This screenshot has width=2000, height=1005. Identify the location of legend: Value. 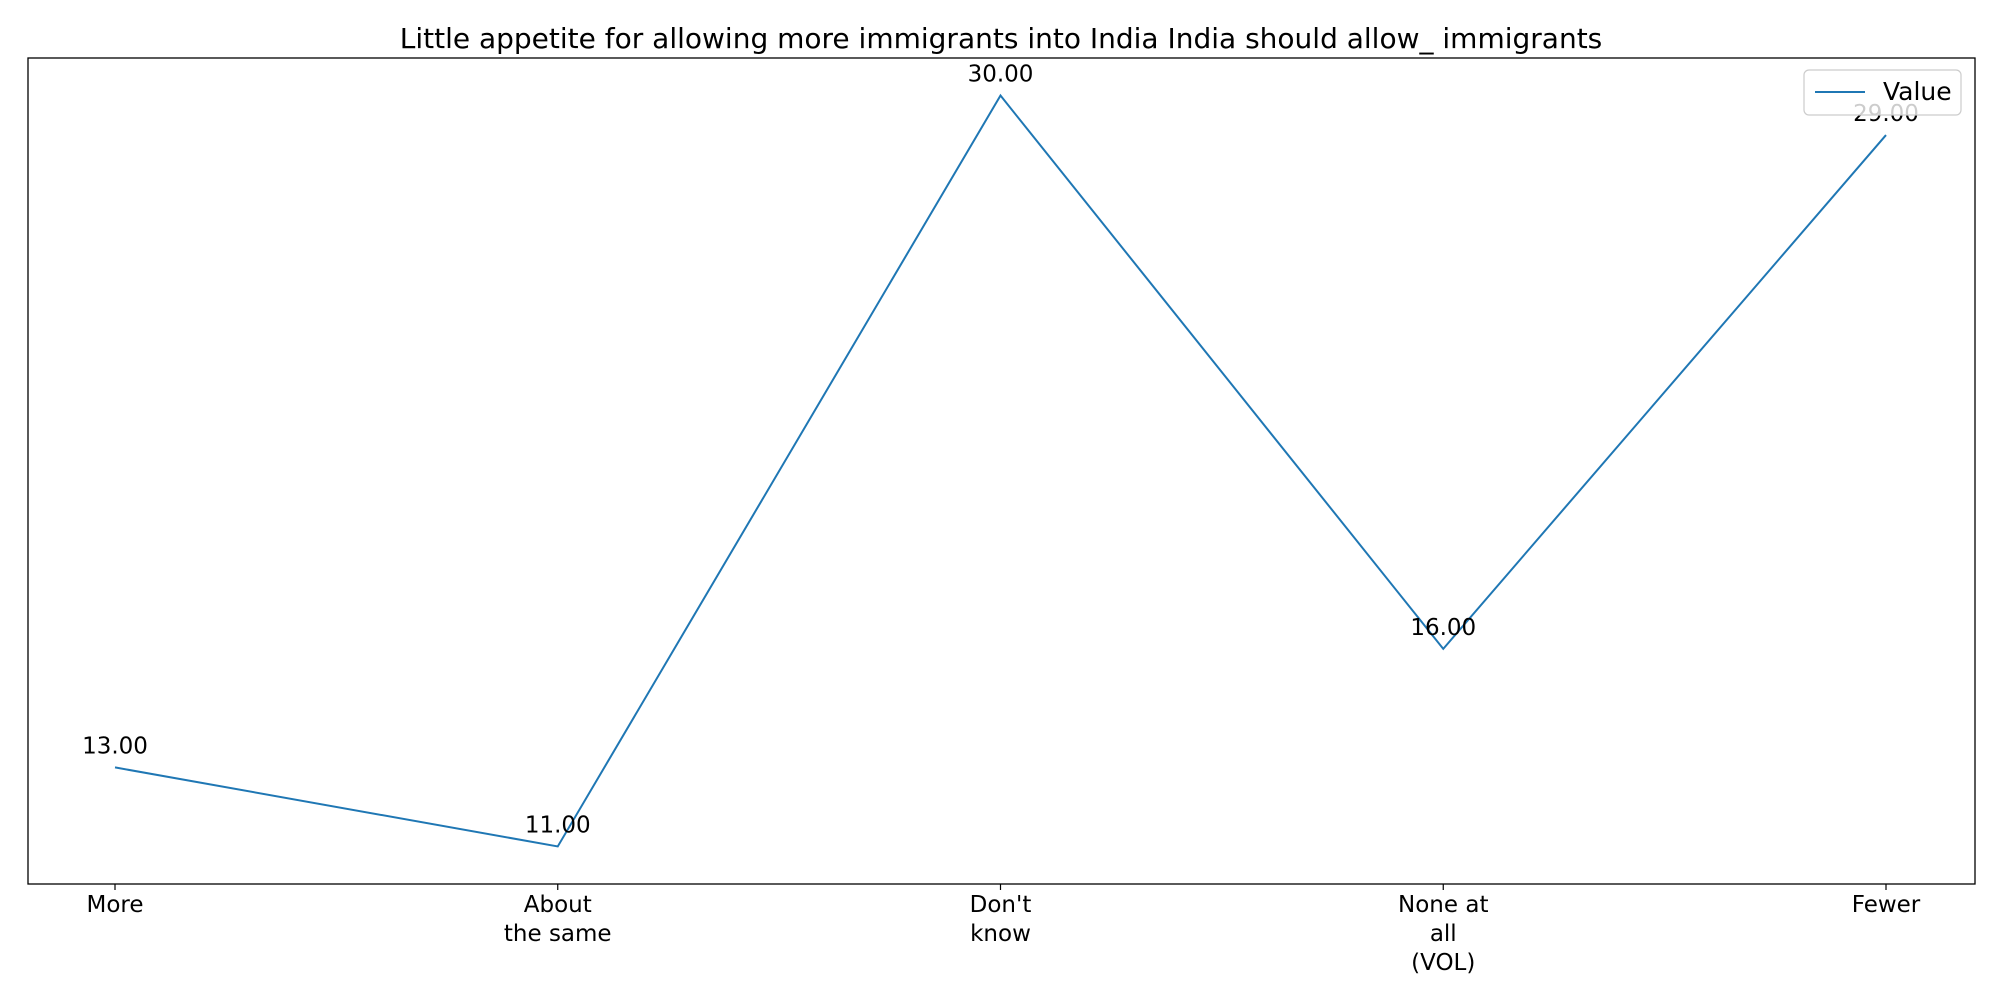
(1882, 92).